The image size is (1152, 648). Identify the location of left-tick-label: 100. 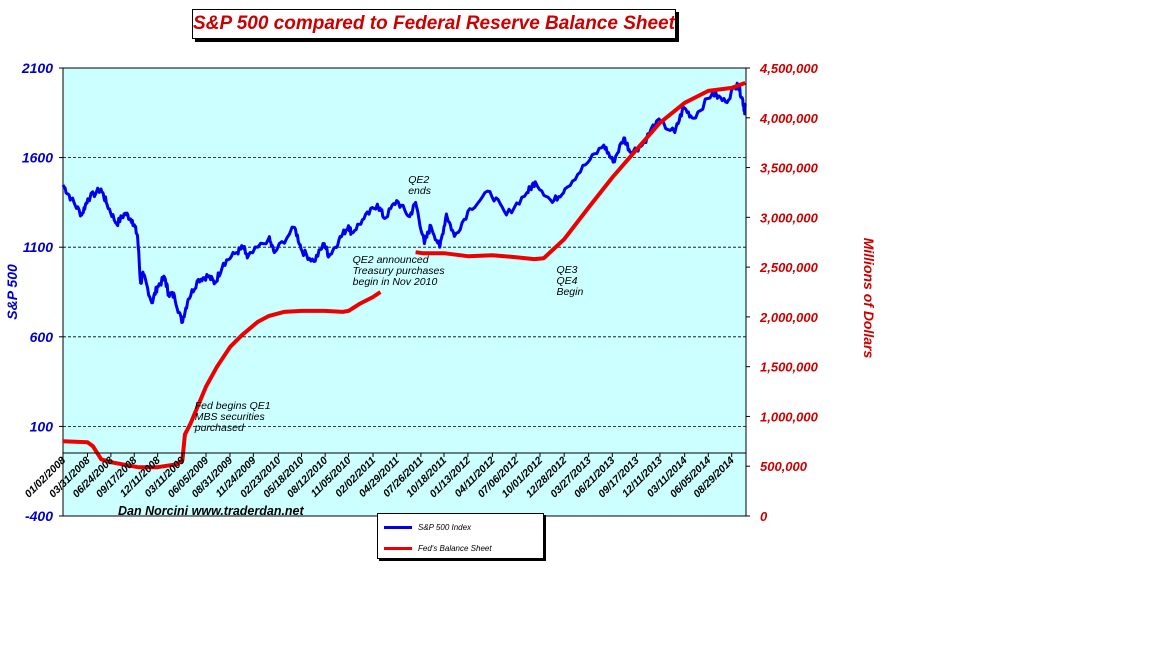
(42, 426).